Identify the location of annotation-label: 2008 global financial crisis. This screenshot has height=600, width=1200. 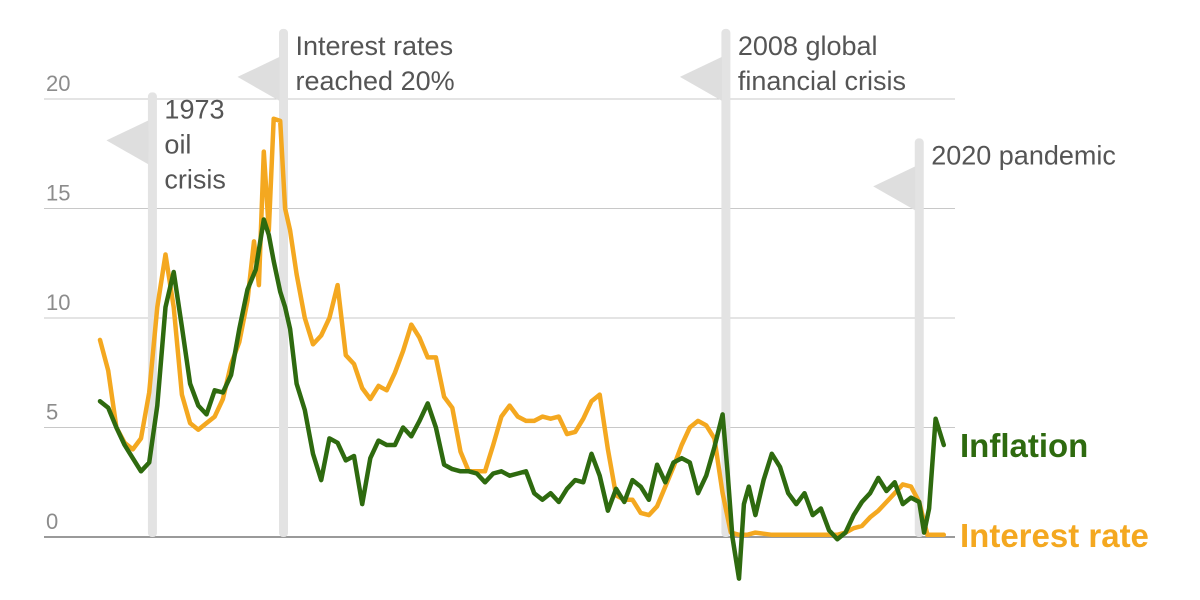
(822, 63).